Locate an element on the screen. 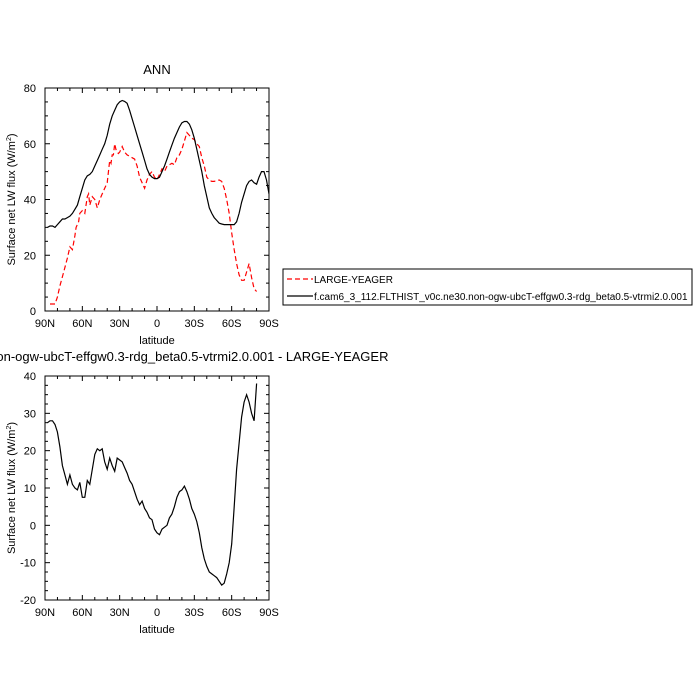 The height and width of the screenshot is (700, 700). y-tick-label: 80 is located at coordinates (30, 89).